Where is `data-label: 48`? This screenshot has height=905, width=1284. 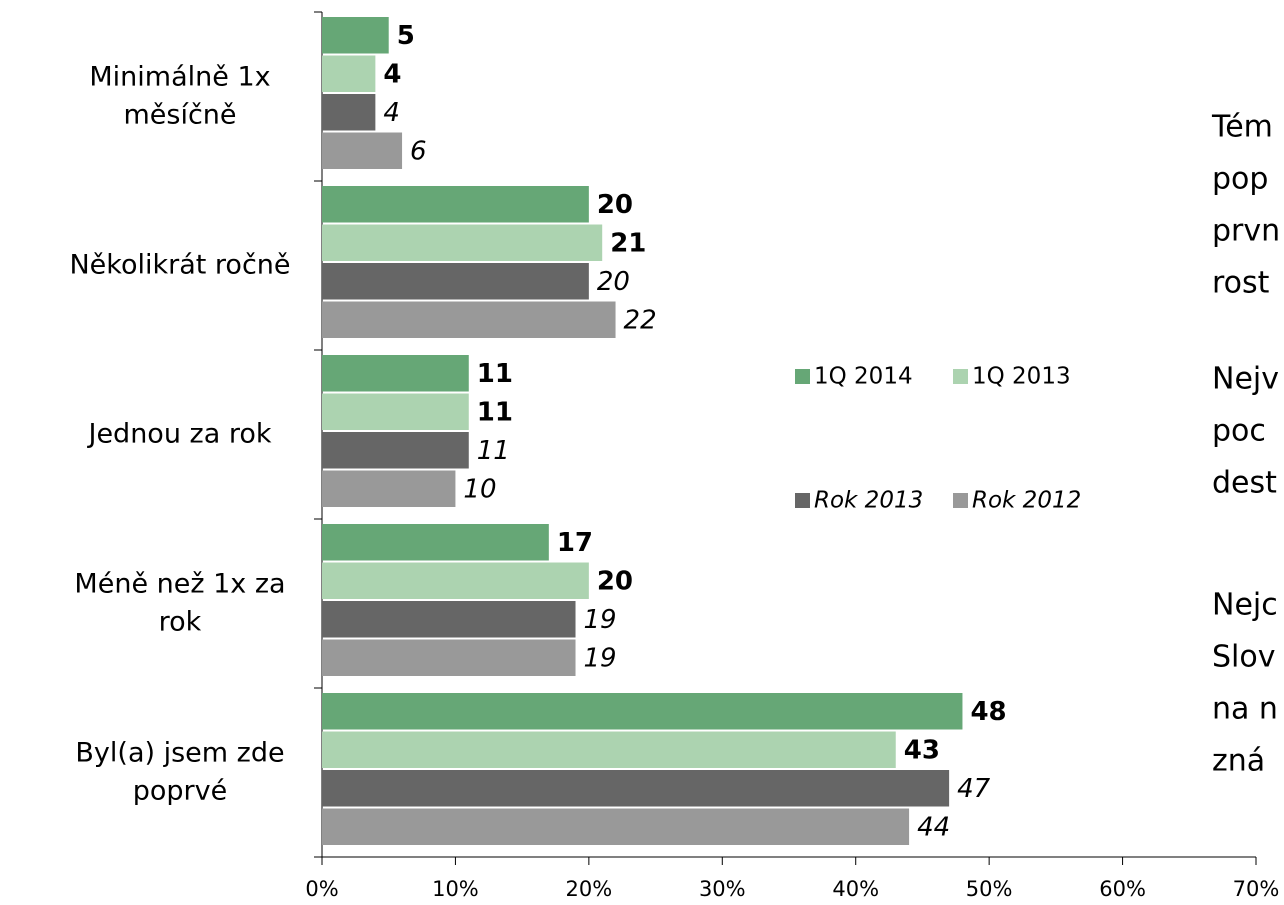 data-label: 48 is located at coordinates (988, 712).